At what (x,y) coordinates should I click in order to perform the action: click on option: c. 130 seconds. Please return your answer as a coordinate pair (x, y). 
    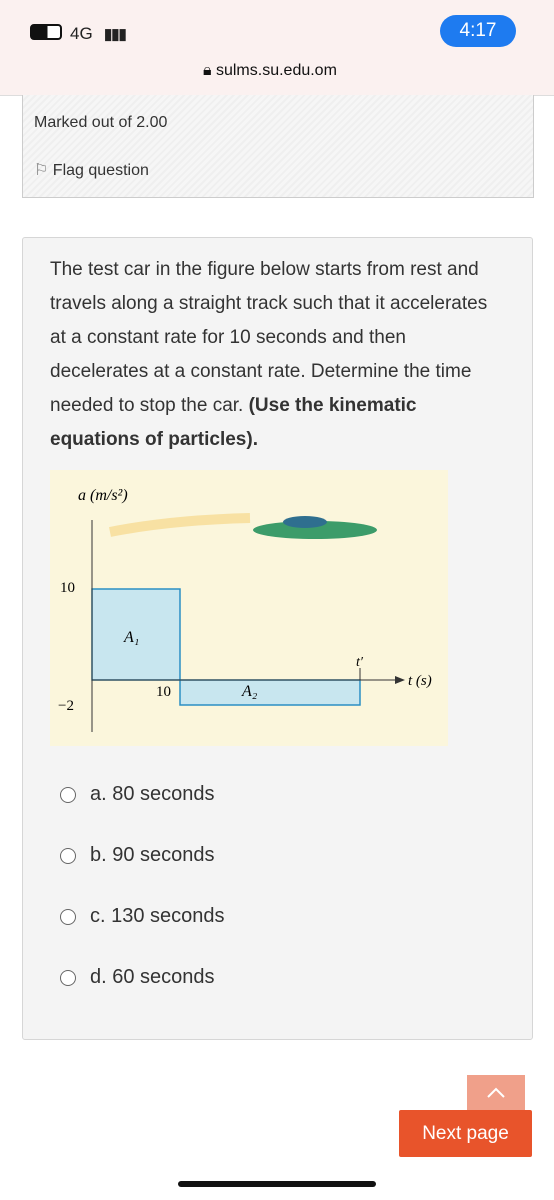
    Looking at the image, I should click on (142, 916).